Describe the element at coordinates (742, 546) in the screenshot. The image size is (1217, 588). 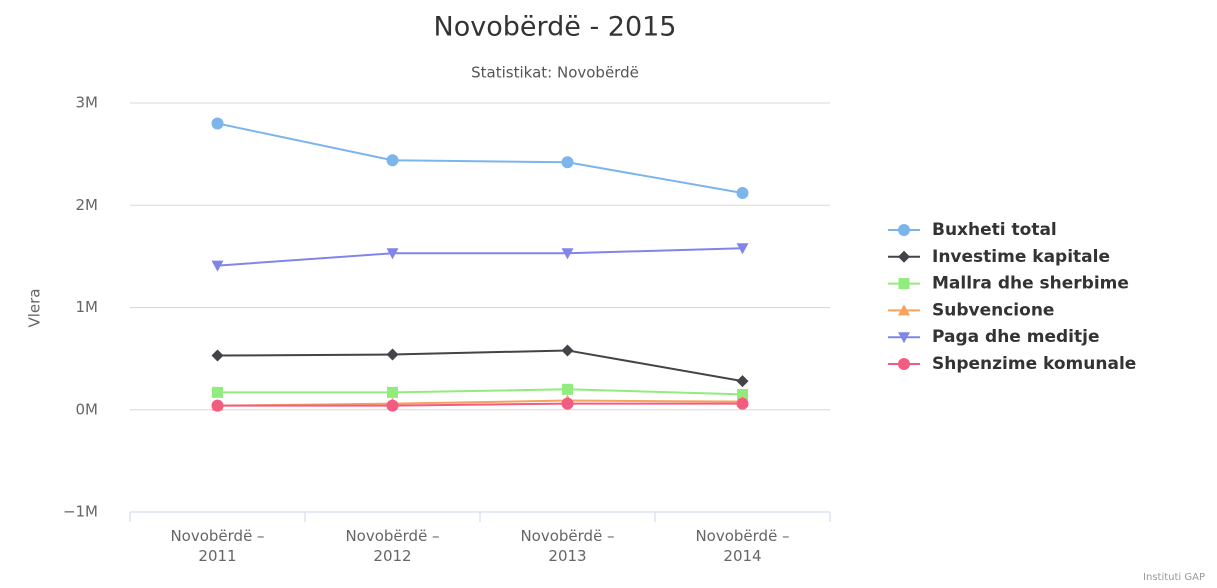
I see `x-tick-label: Novobërdë – 2014` at that location.